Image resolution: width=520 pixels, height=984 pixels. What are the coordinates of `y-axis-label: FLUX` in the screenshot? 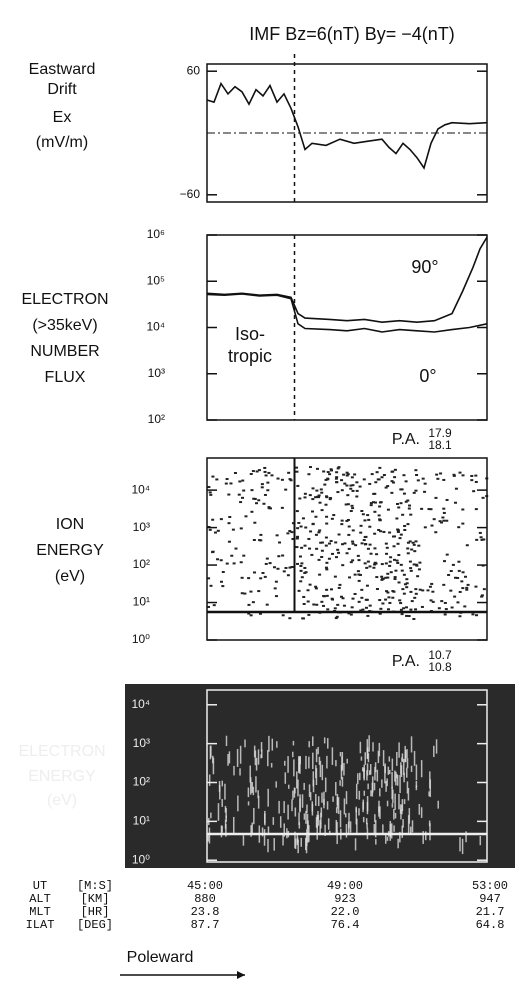 It's located at (65, 377).